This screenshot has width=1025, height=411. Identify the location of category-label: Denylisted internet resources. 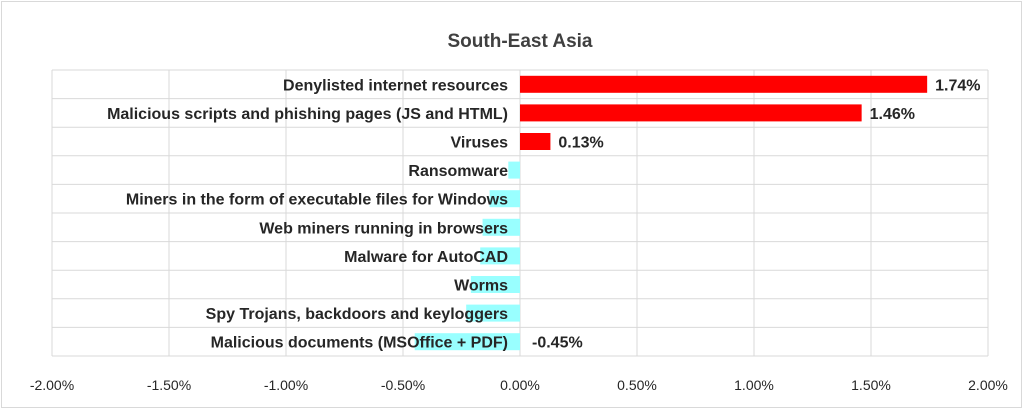
(395, 85).